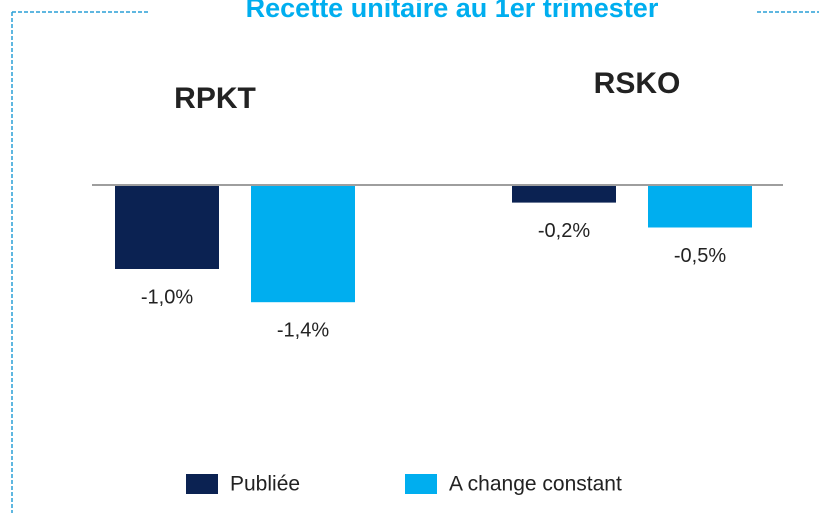  I want to click on chart-title: Recette unitaire au 1er trimester, so click(452, 11).